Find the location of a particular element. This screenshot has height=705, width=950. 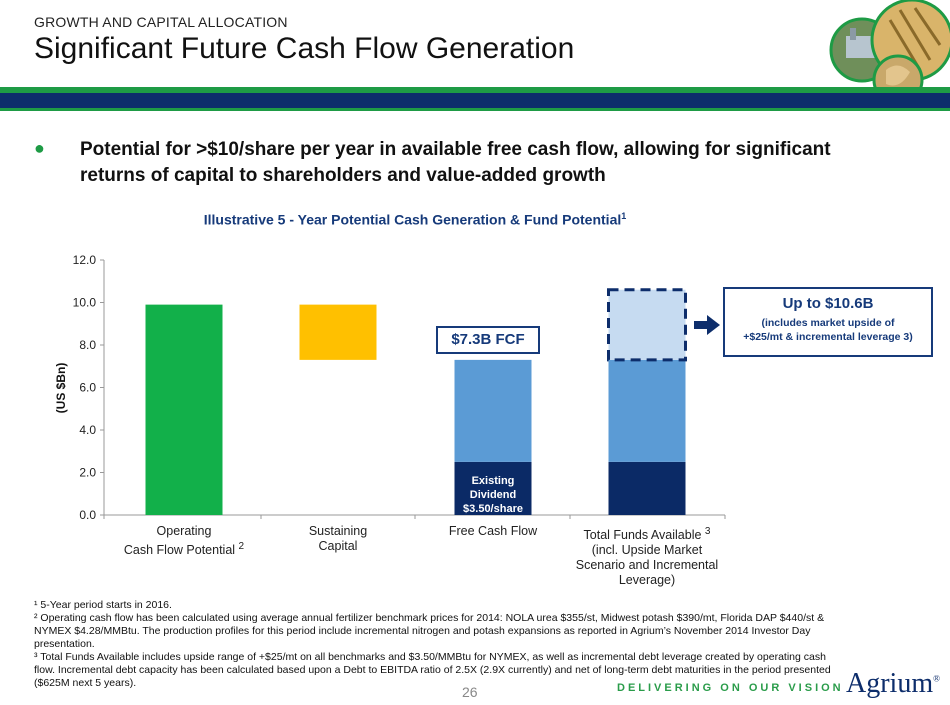

footnote-1: ¹ 5-Year period starts in 2016. is located at coordinates (103, 605).